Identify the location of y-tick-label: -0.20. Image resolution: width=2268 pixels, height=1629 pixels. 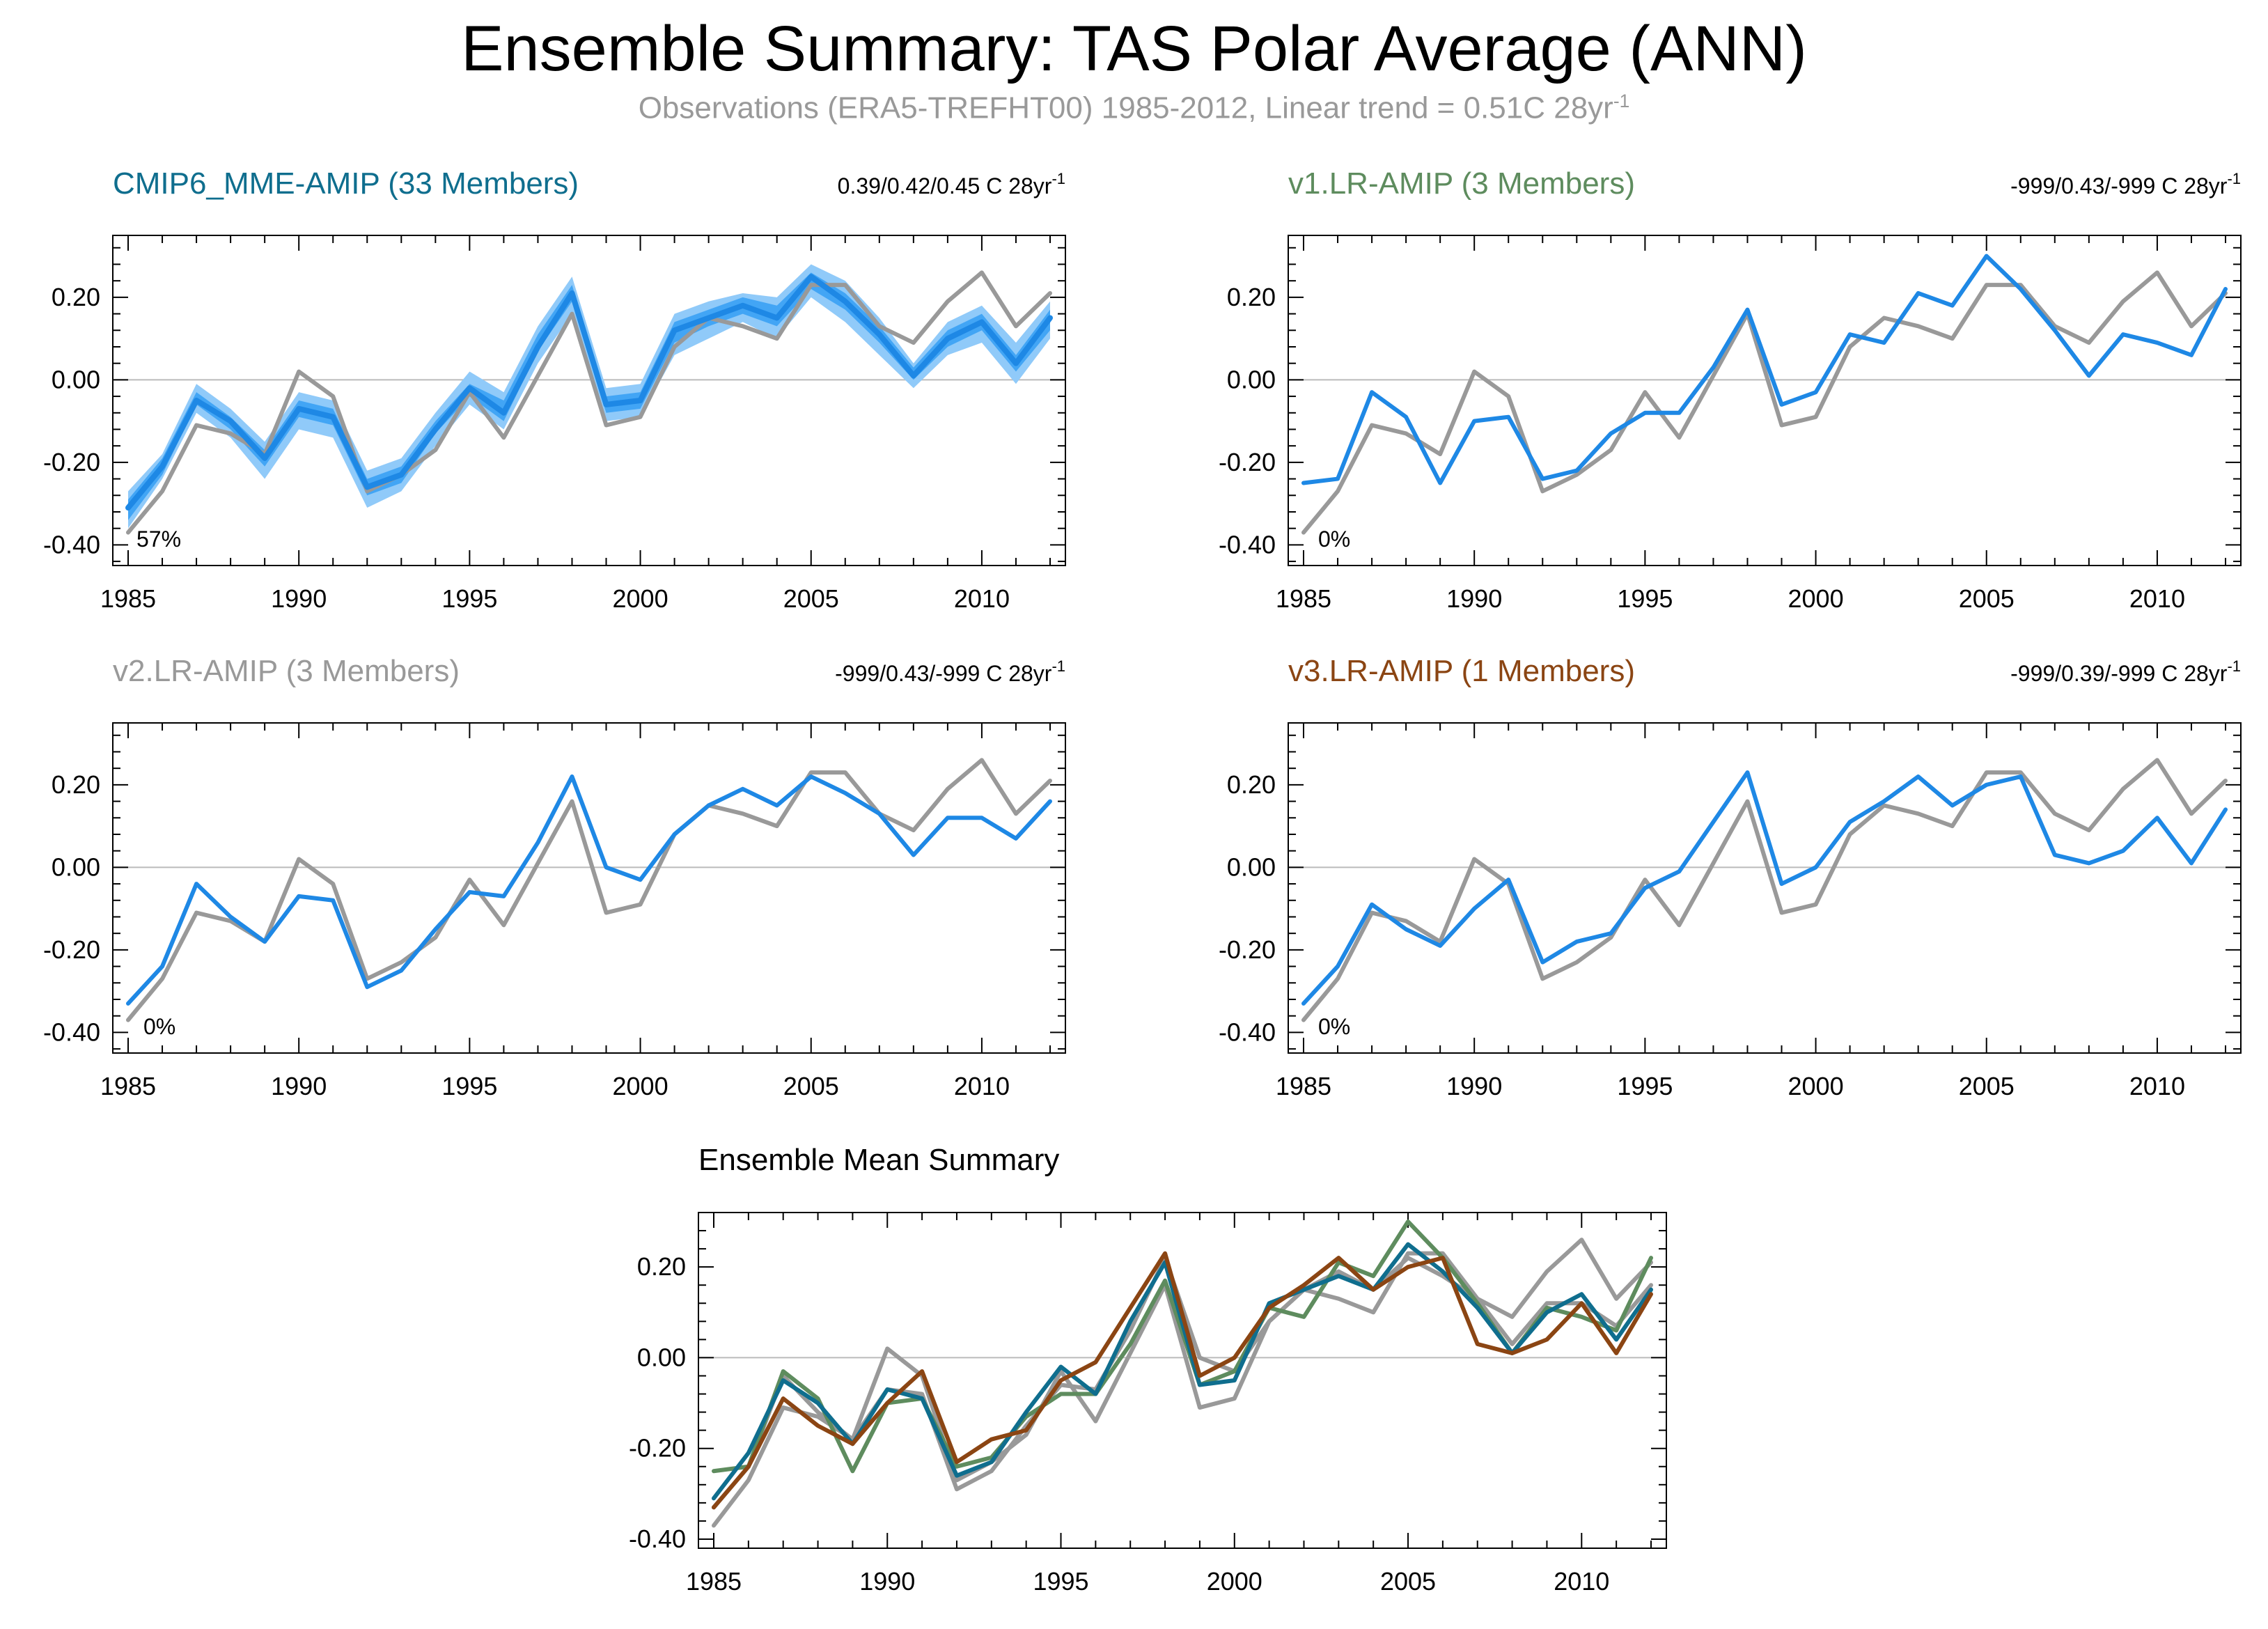
(1247, 949).